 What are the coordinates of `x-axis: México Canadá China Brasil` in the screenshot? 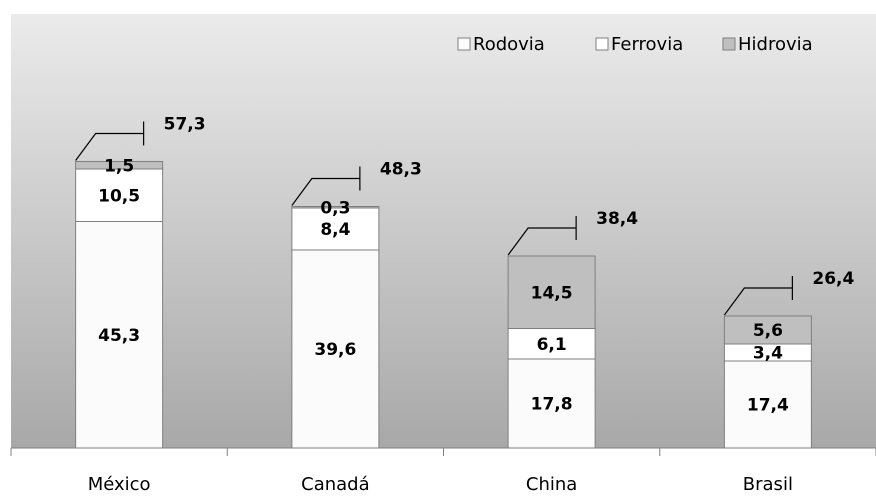 It's located at (443, 471).